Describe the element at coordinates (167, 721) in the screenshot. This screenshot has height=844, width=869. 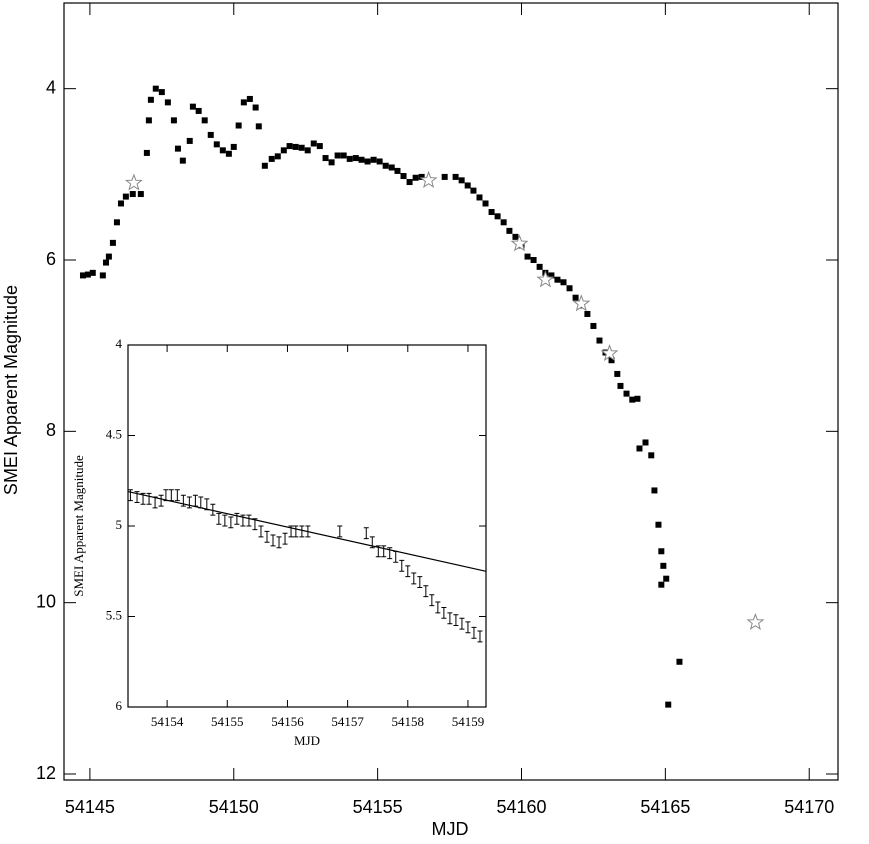
I see `x-tick-label: 54154` at that location.